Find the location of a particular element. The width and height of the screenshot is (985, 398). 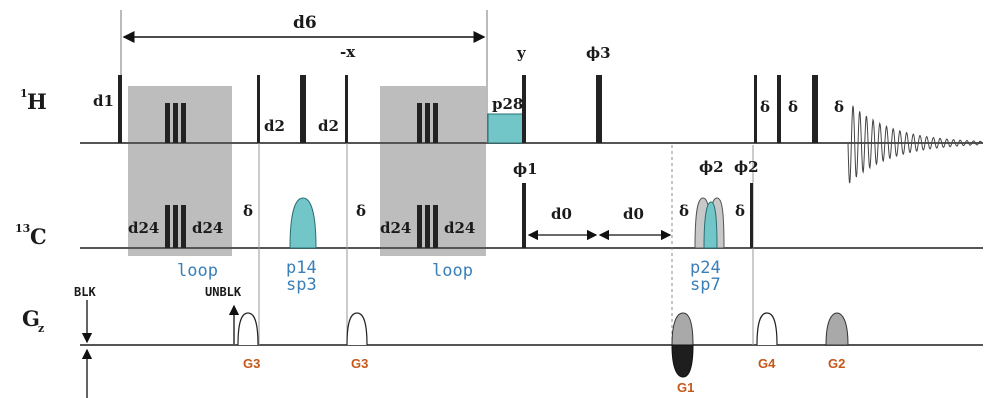

h-pulse-loop1-c is located at coordinates (183, 123).